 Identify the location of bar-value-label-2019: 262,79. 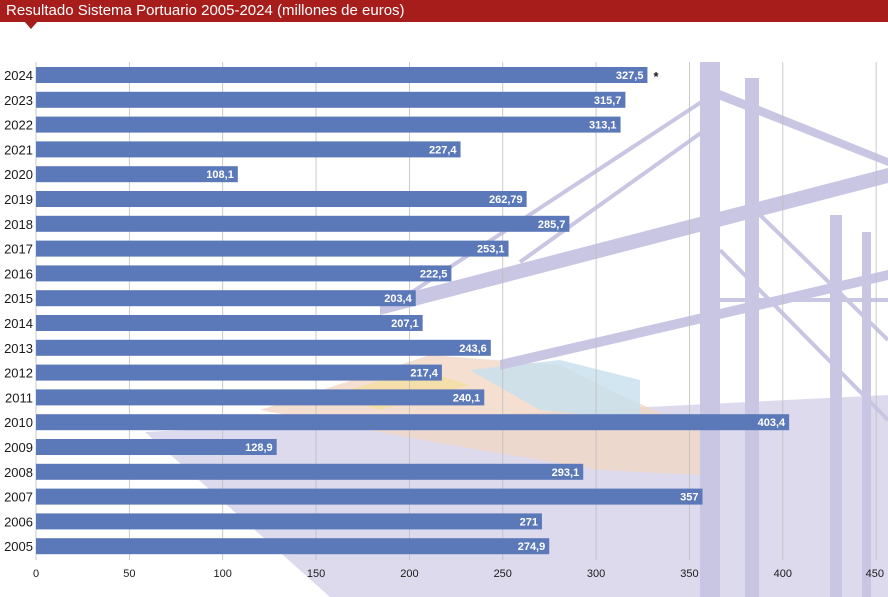
(506, 200).